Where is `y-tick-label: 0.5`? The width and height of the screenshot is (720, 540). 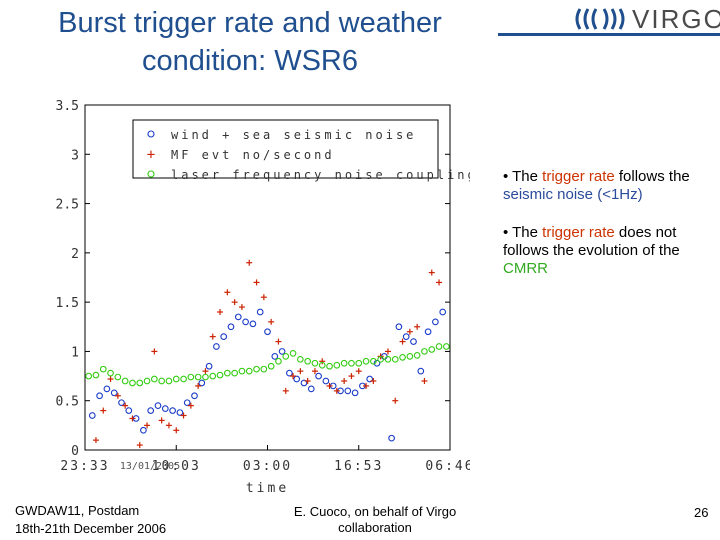
y-tick-label: 0.5 is located at coordinates (67, 402).